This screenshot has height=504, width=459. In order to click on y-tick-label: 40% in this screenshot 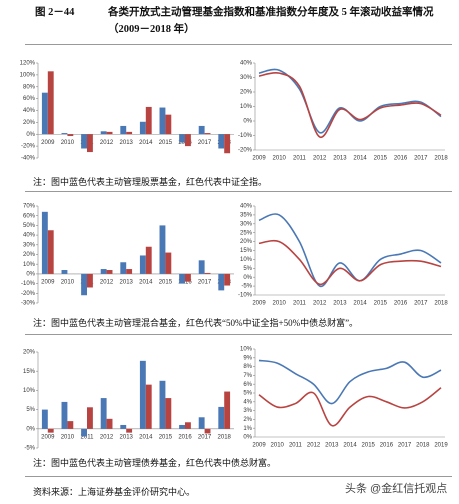, I will do `click(246, 64)`.